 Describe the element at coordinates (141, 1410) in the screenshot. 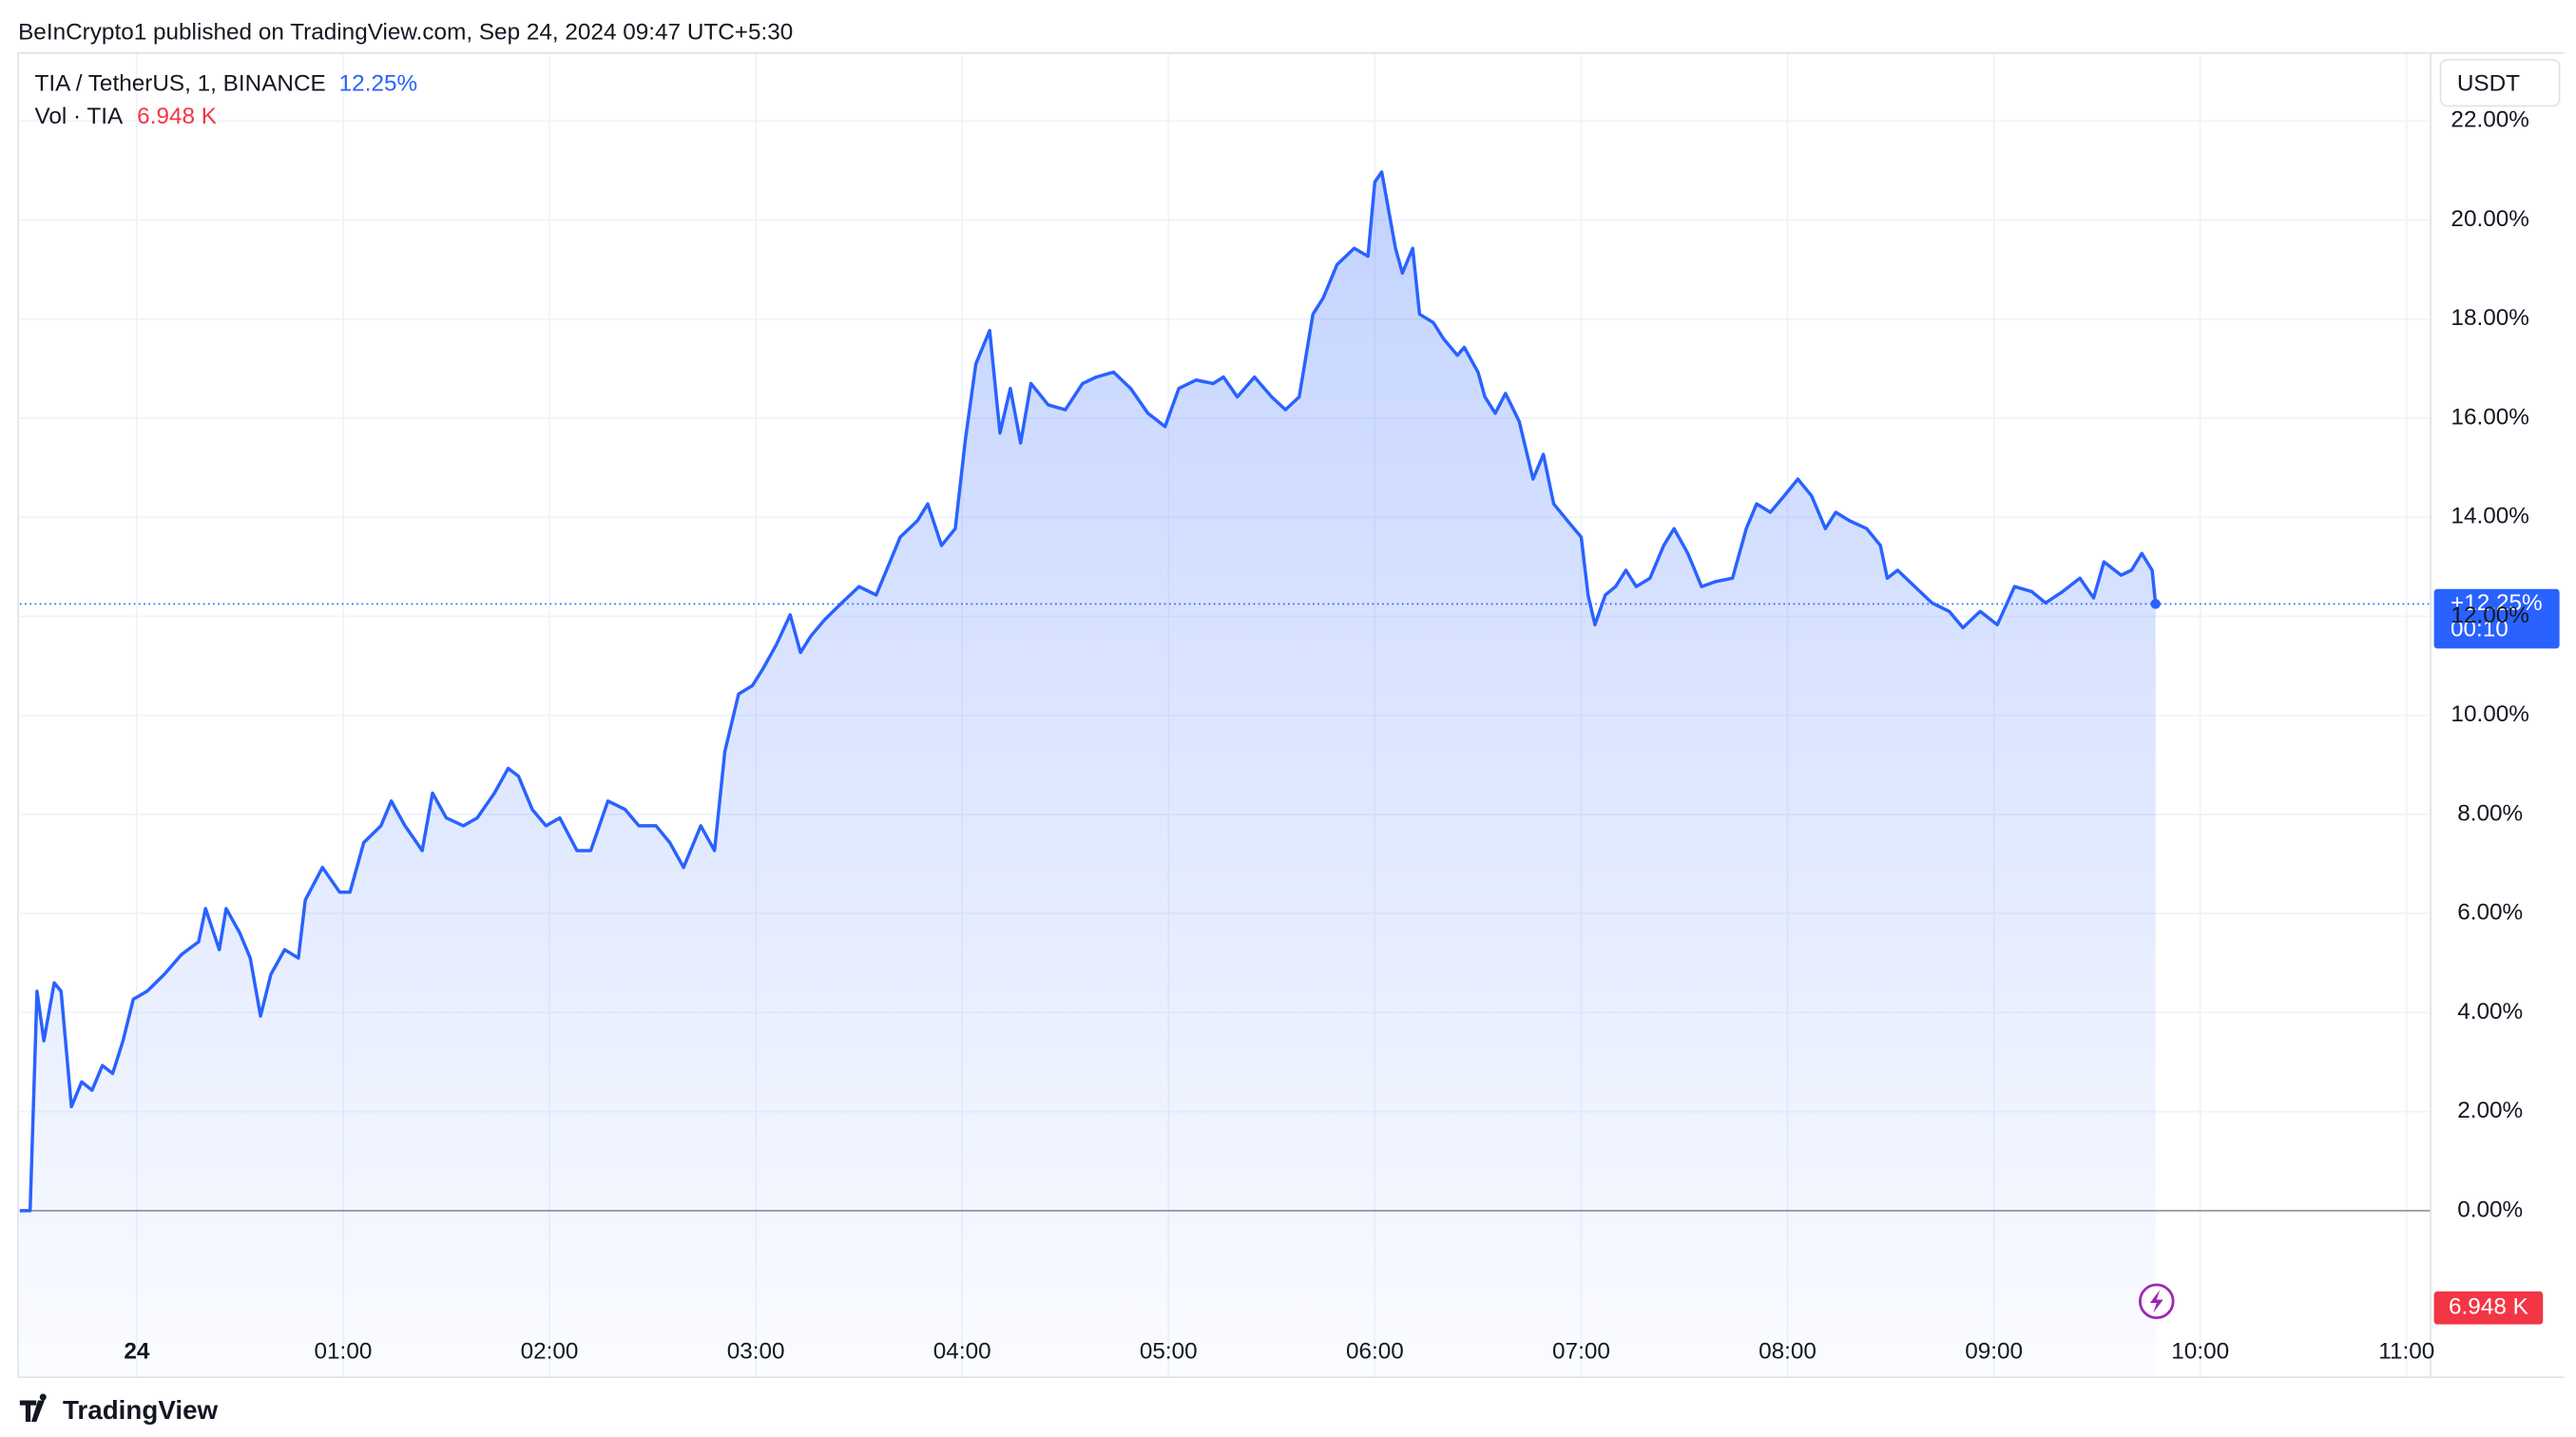

I see `footer: TradingView` at that location.